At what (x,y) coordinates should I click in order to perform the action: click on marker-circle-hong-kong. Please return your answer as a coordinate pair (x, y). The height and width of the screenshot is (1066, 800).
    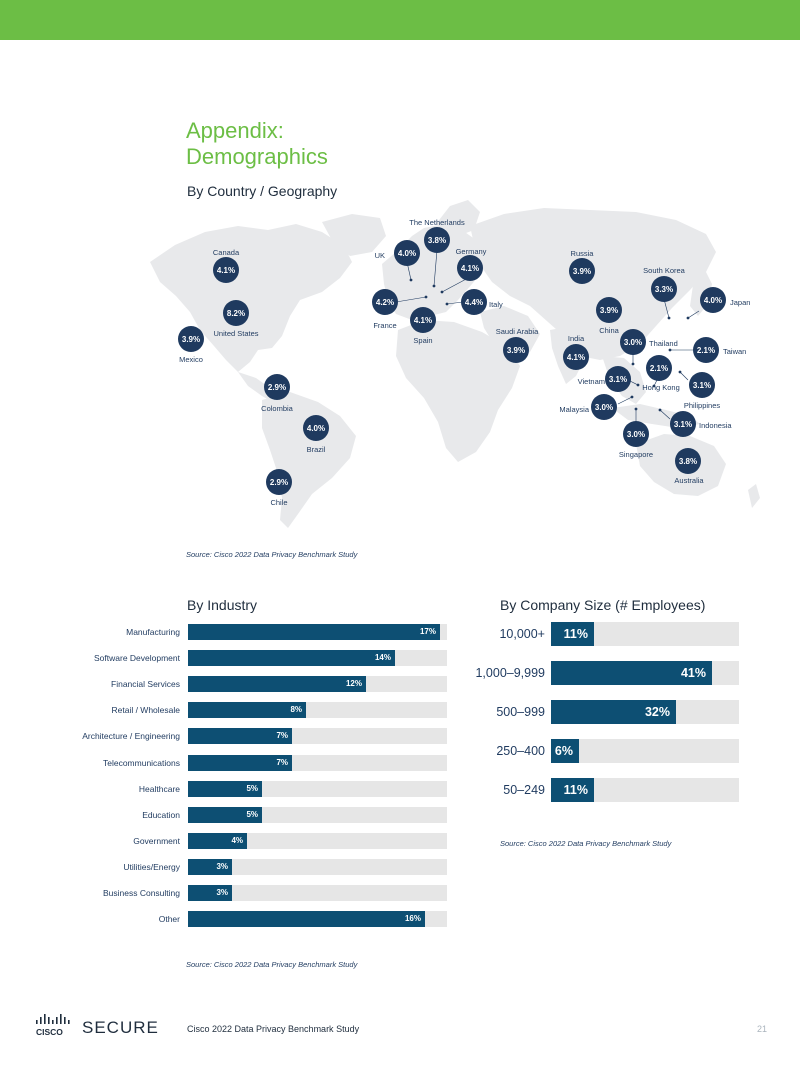
    Looking at the image, I should click on (659, 368).